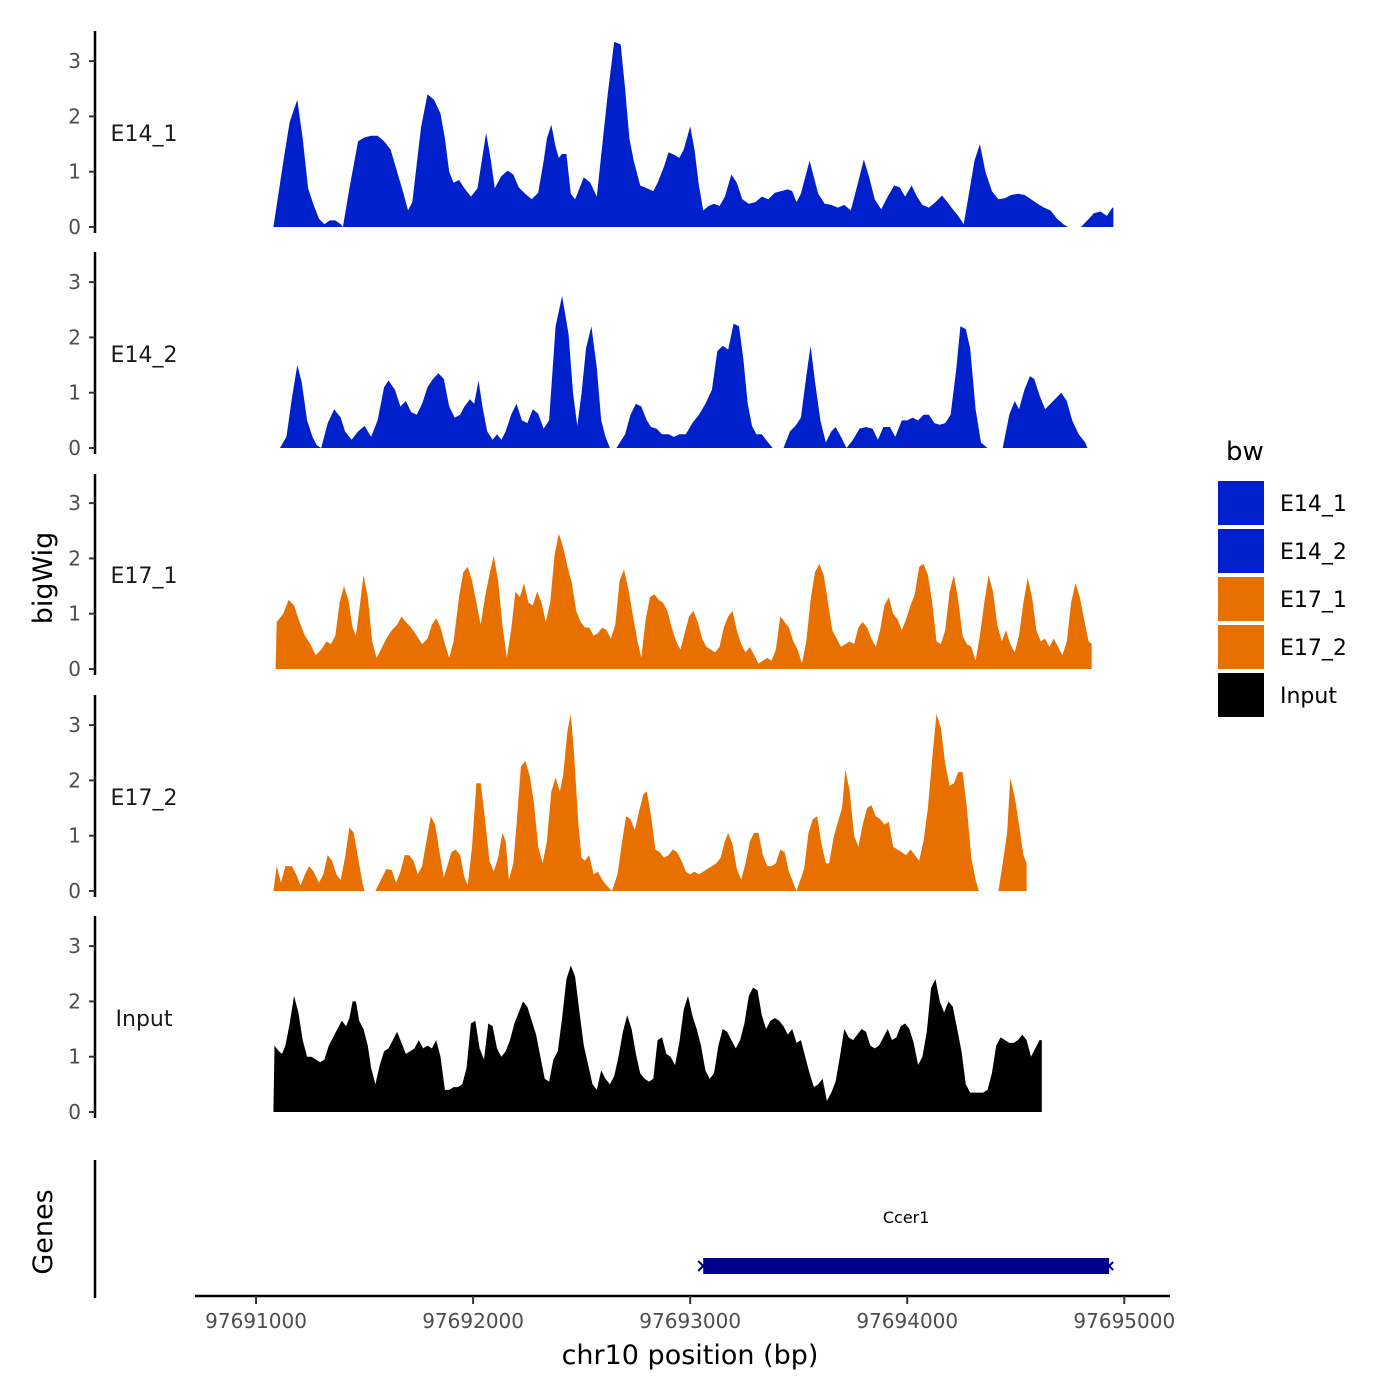 The width and height of the screenshot is (1400, 1400). I want to click on track-e17-1: 0 1 2 3 E17_1, so click(580, 577).